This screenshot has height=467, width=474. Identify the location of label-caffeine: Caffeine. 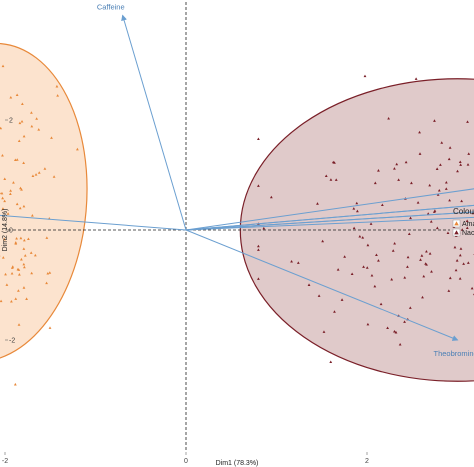
(111, 7).